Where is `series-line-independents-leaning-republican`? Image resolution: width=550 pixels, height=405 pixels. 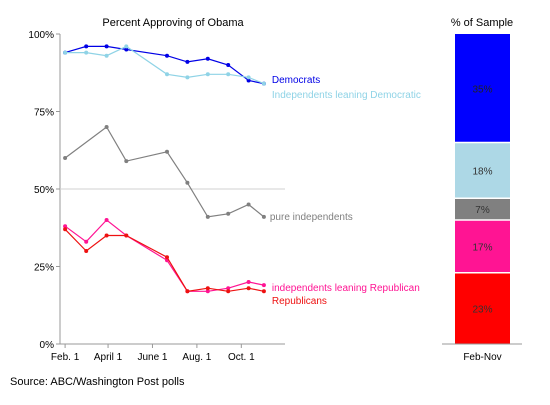
series-line-independents-leaning-republican is located at coordinates (164, 255).